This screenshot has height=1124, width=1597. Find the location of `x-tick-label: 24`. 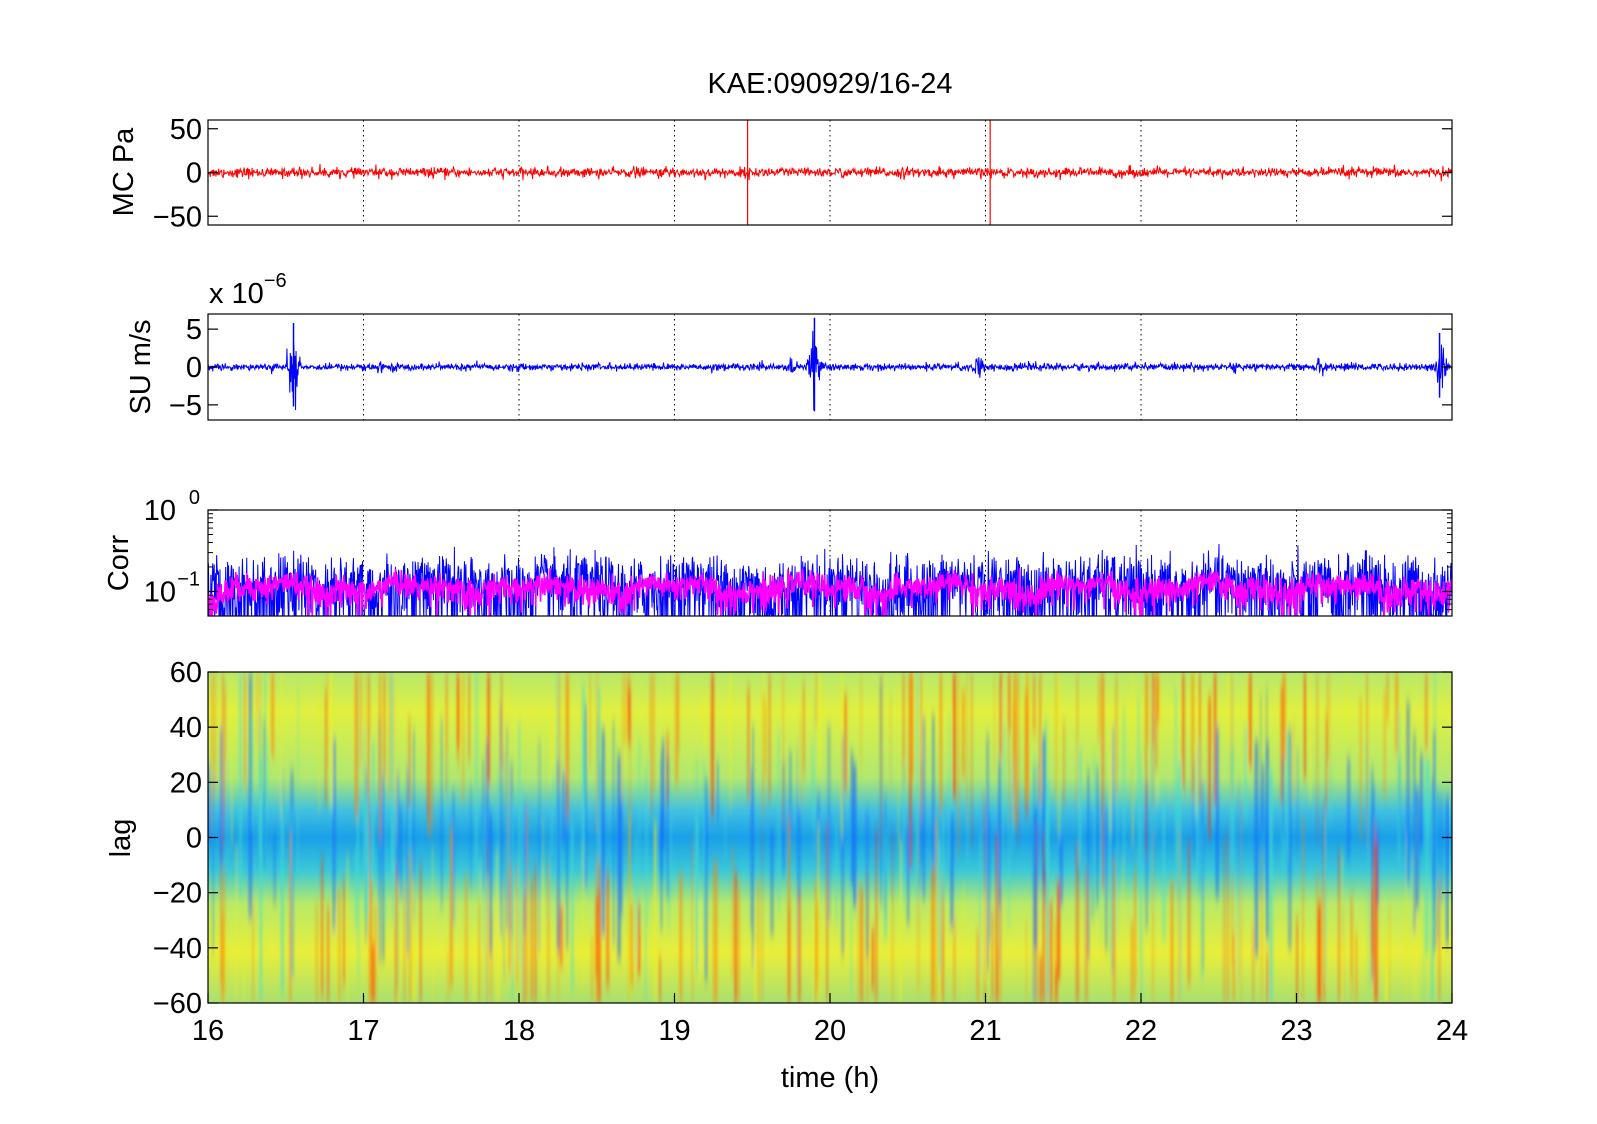

x-tick-label: 24 is located at coordinates (1452, 1031).